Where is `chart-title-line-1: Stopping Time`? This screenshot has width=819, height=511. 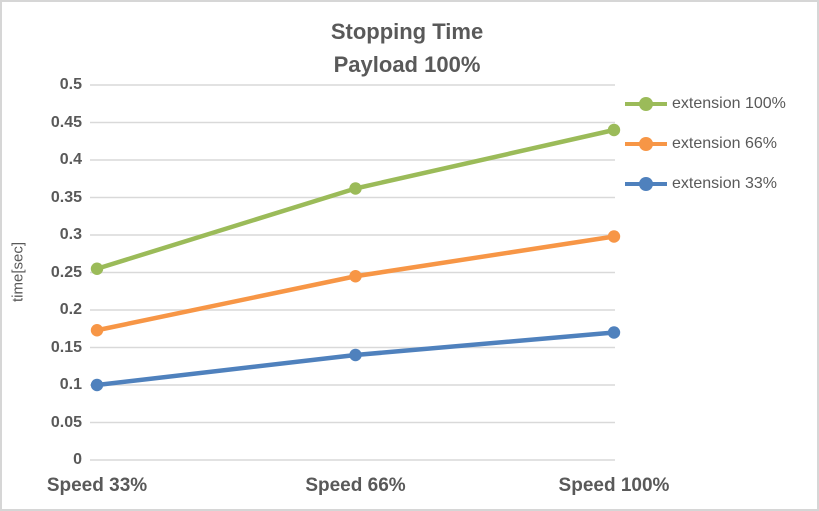
chart-title-line-1: Stopping Time is located at coordinates (407, 31).